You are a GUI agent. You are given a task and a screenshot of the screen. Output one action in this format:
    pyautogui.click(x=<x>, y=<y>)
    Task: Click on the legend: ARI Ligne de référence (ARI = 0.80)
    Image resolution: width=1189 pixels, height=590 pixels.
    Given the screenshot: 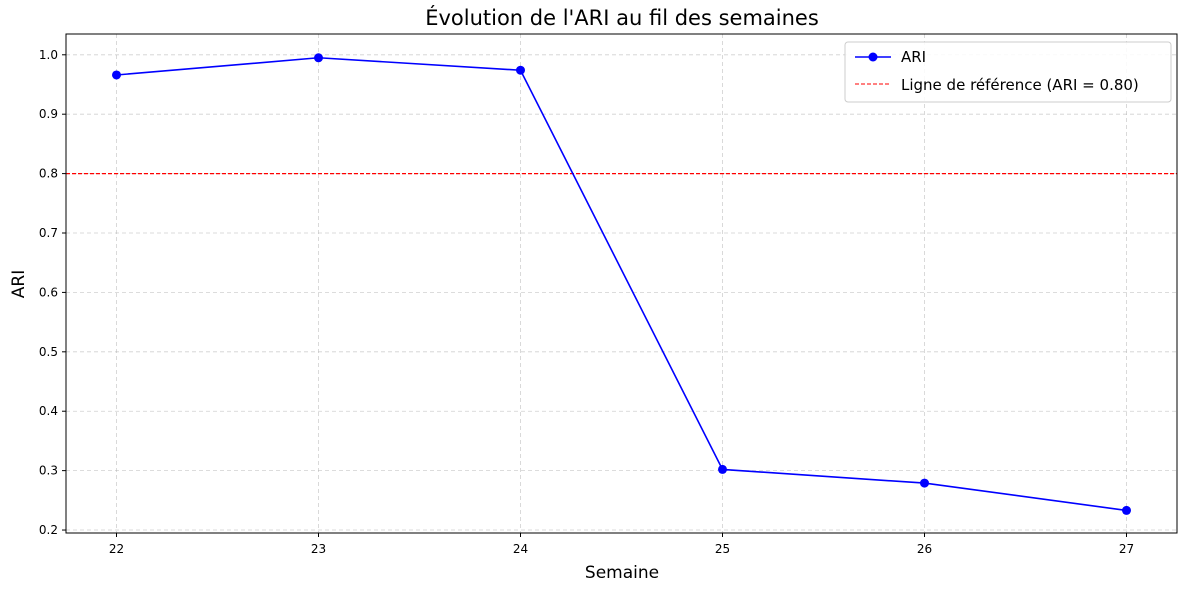 What is the action you would take?
    pyautogui.click(x=1008, y=72)
    